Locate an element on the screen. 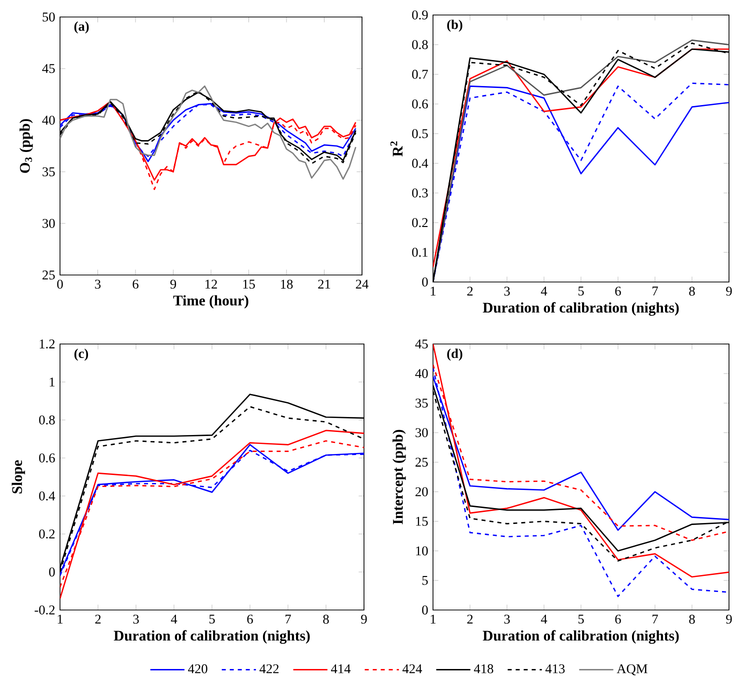 This screenshot has width=740, height=691. legend-label: 418 is located at coordinates (484, 669).